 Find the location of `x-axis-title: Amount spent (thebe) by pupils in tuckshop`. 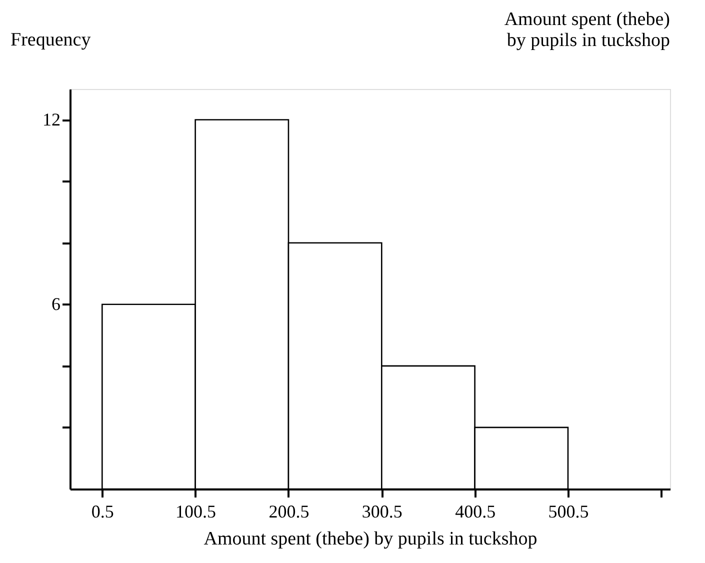

x-axis-title: Amount spent (thebe) by pupils in tuckshop is located at coordinates (371, 539).